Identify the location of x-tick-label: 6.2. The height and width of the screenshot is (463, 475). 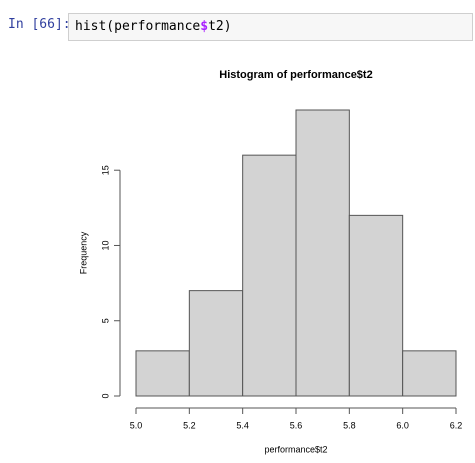
(456, 425).